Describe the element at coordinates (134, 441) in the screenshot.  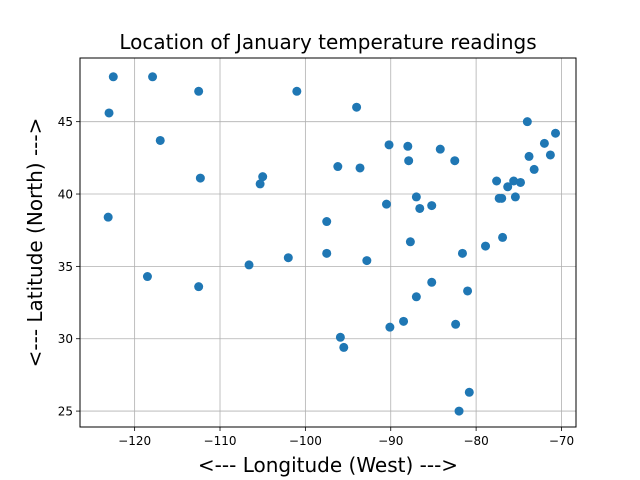
I see `x-tick-label: −120` at that location.